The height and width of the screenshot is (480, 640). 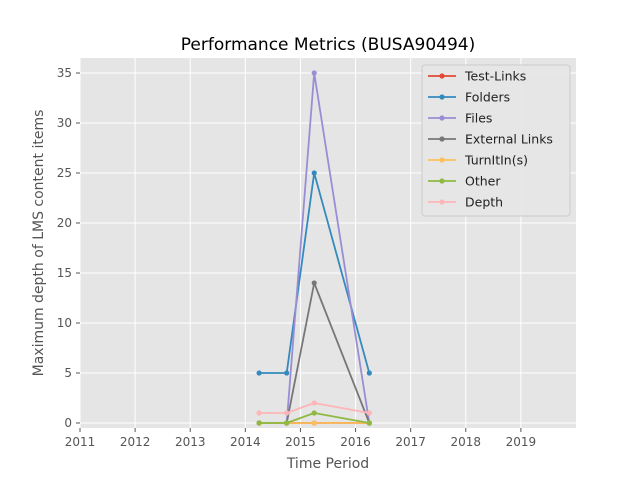 What do you see at coordinates (328, 45) in the screenshot?
I see `chart-title: Performance Metrics (BUSA90494)` at bounding box center [328, 45].